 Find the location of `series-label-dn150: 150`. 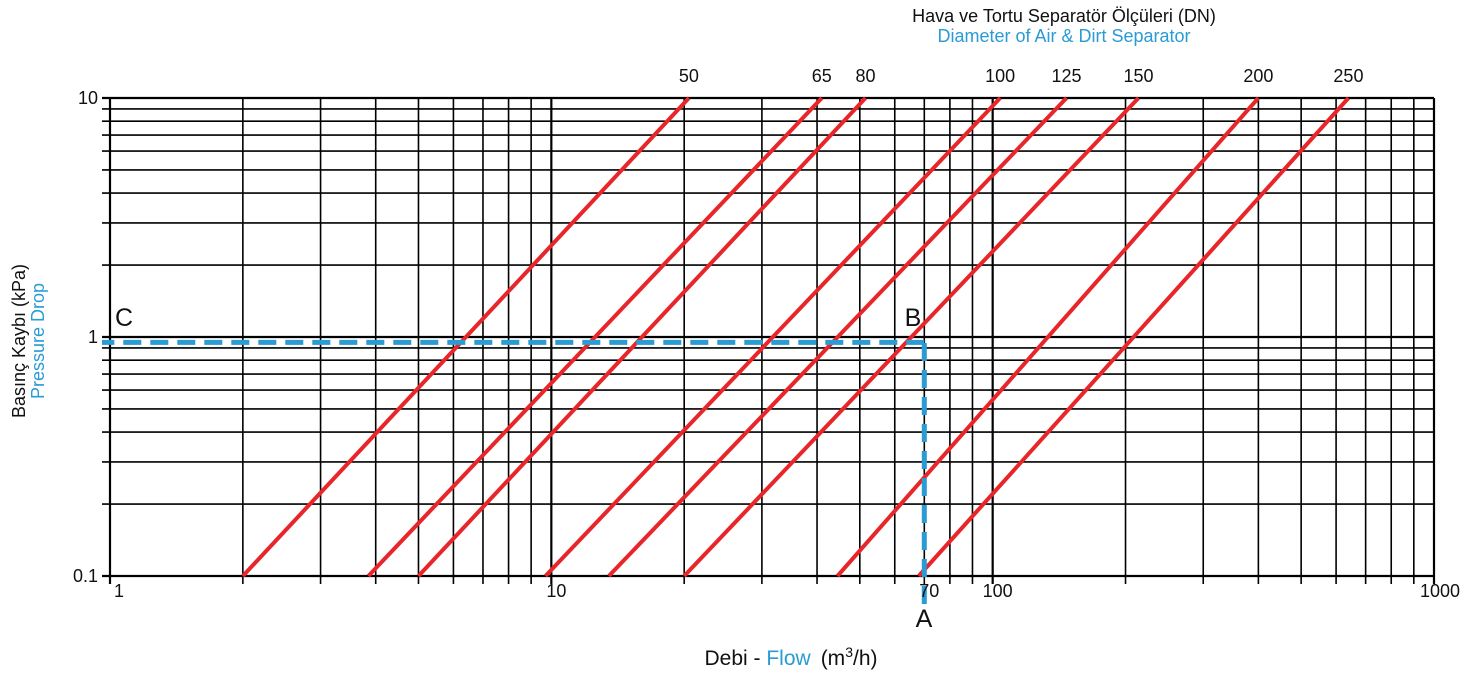

series-label-dn150: 150 is located at coordinates (1138, 76).